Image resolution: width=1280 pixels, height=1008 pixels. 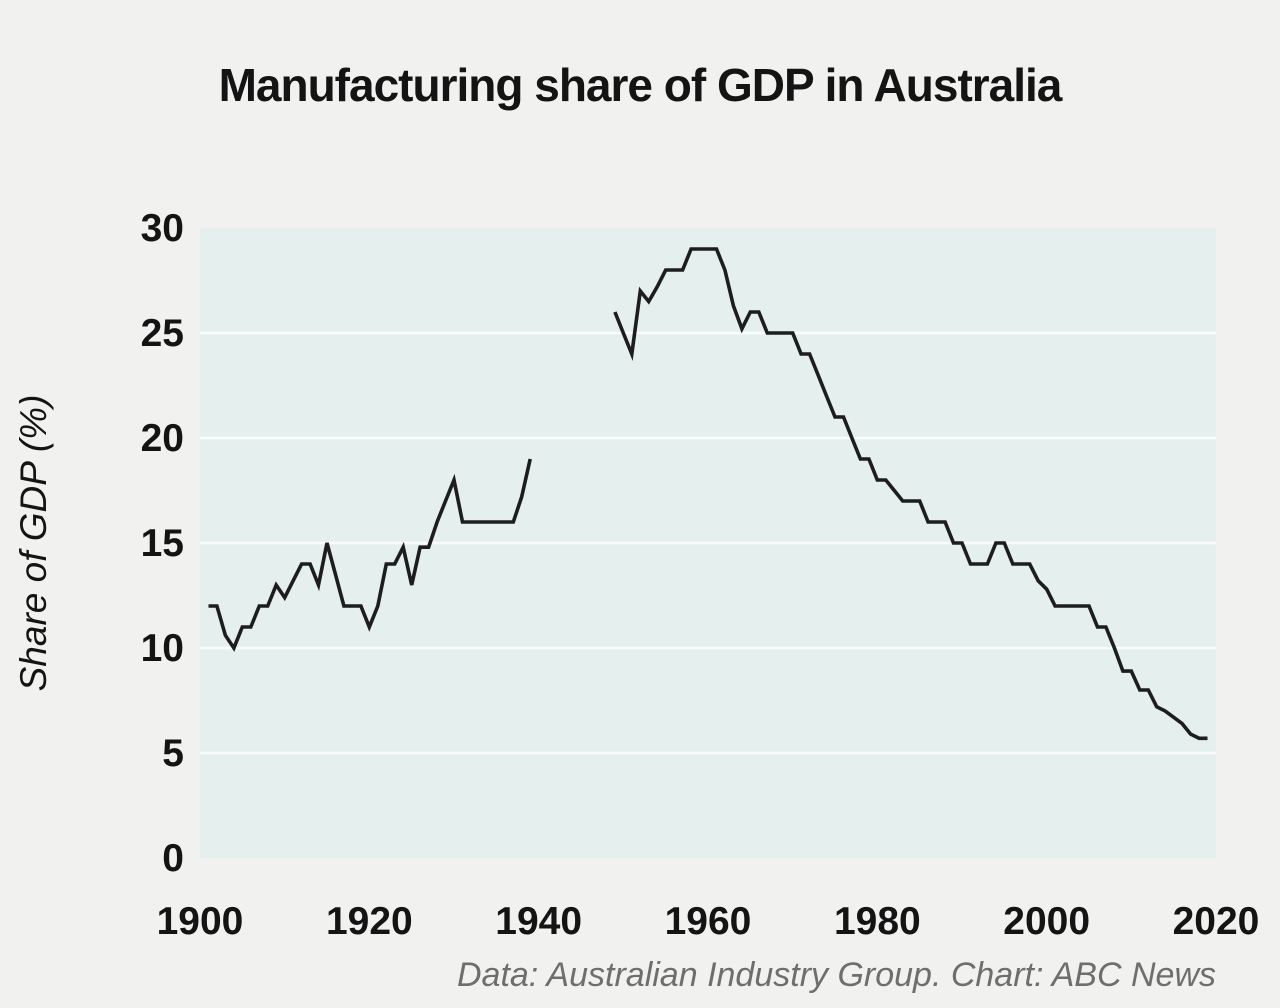 I want to click on y-tick-label: 20, so click(x=162, y=438).